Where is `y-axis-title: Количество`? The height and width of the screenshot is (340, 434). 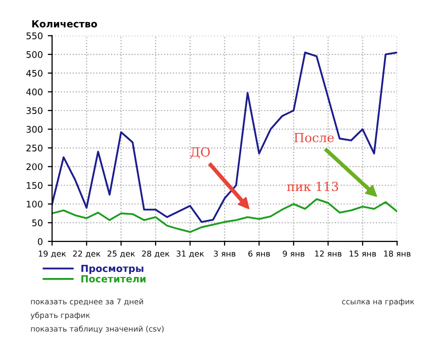 y-axis-title: Количество is located at coordinates (65, 24).